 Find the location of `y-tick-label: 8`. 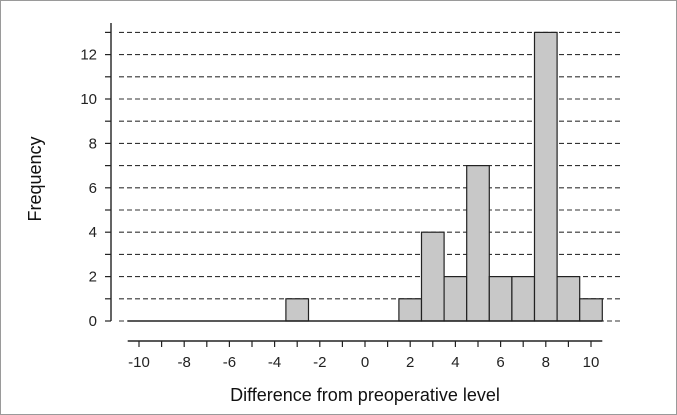

y-tick-label: 8 is located at coordinates (93, 143).